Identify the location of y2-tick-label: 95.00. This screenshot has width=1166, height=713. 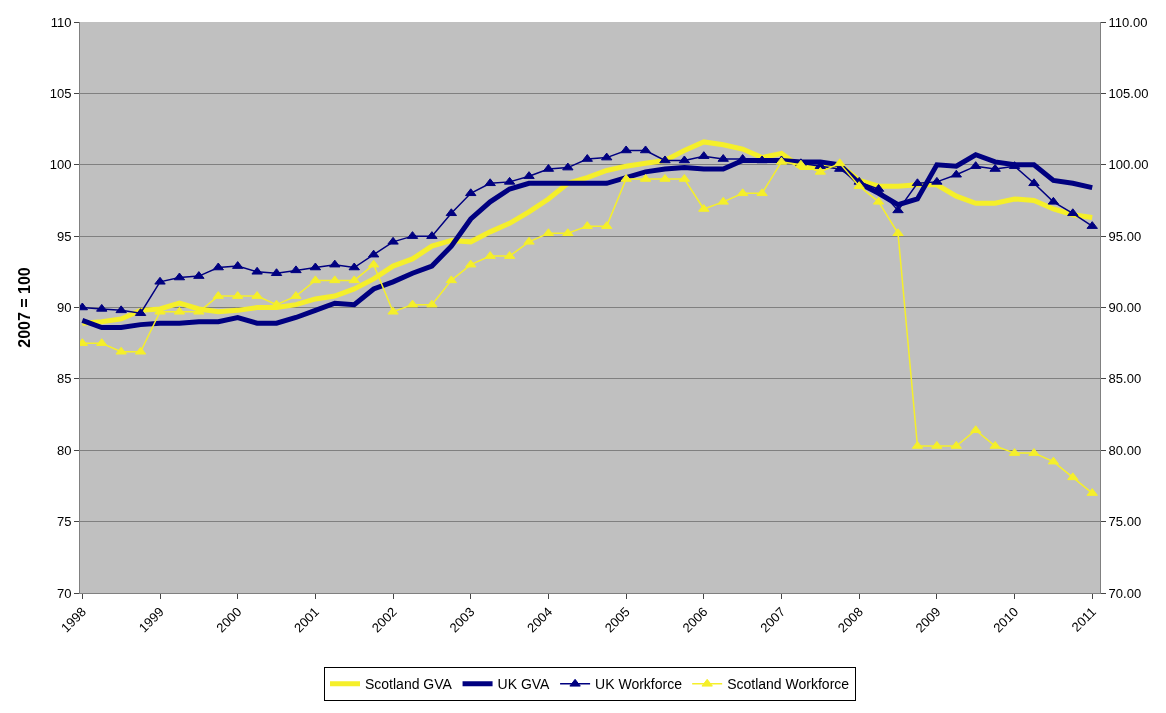
(1125, 236).